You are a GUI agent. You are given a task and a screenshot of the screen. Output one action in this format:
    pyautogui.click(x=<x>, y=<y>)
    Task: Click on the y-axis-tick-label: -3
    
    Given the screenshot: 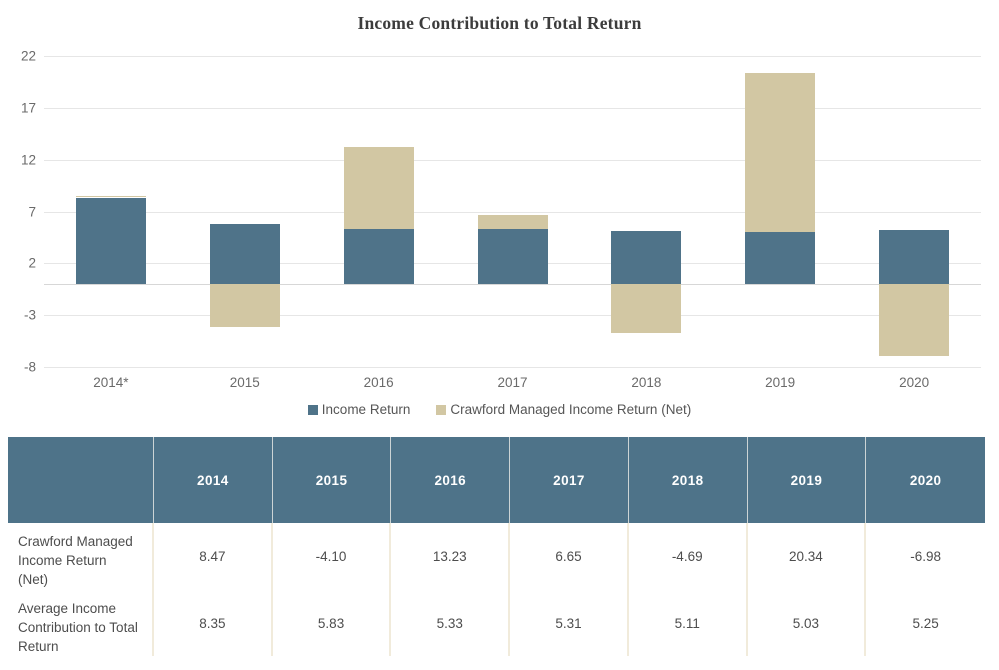 What is the action you would take?
    pyautogui.click(x=29, y=315)
    